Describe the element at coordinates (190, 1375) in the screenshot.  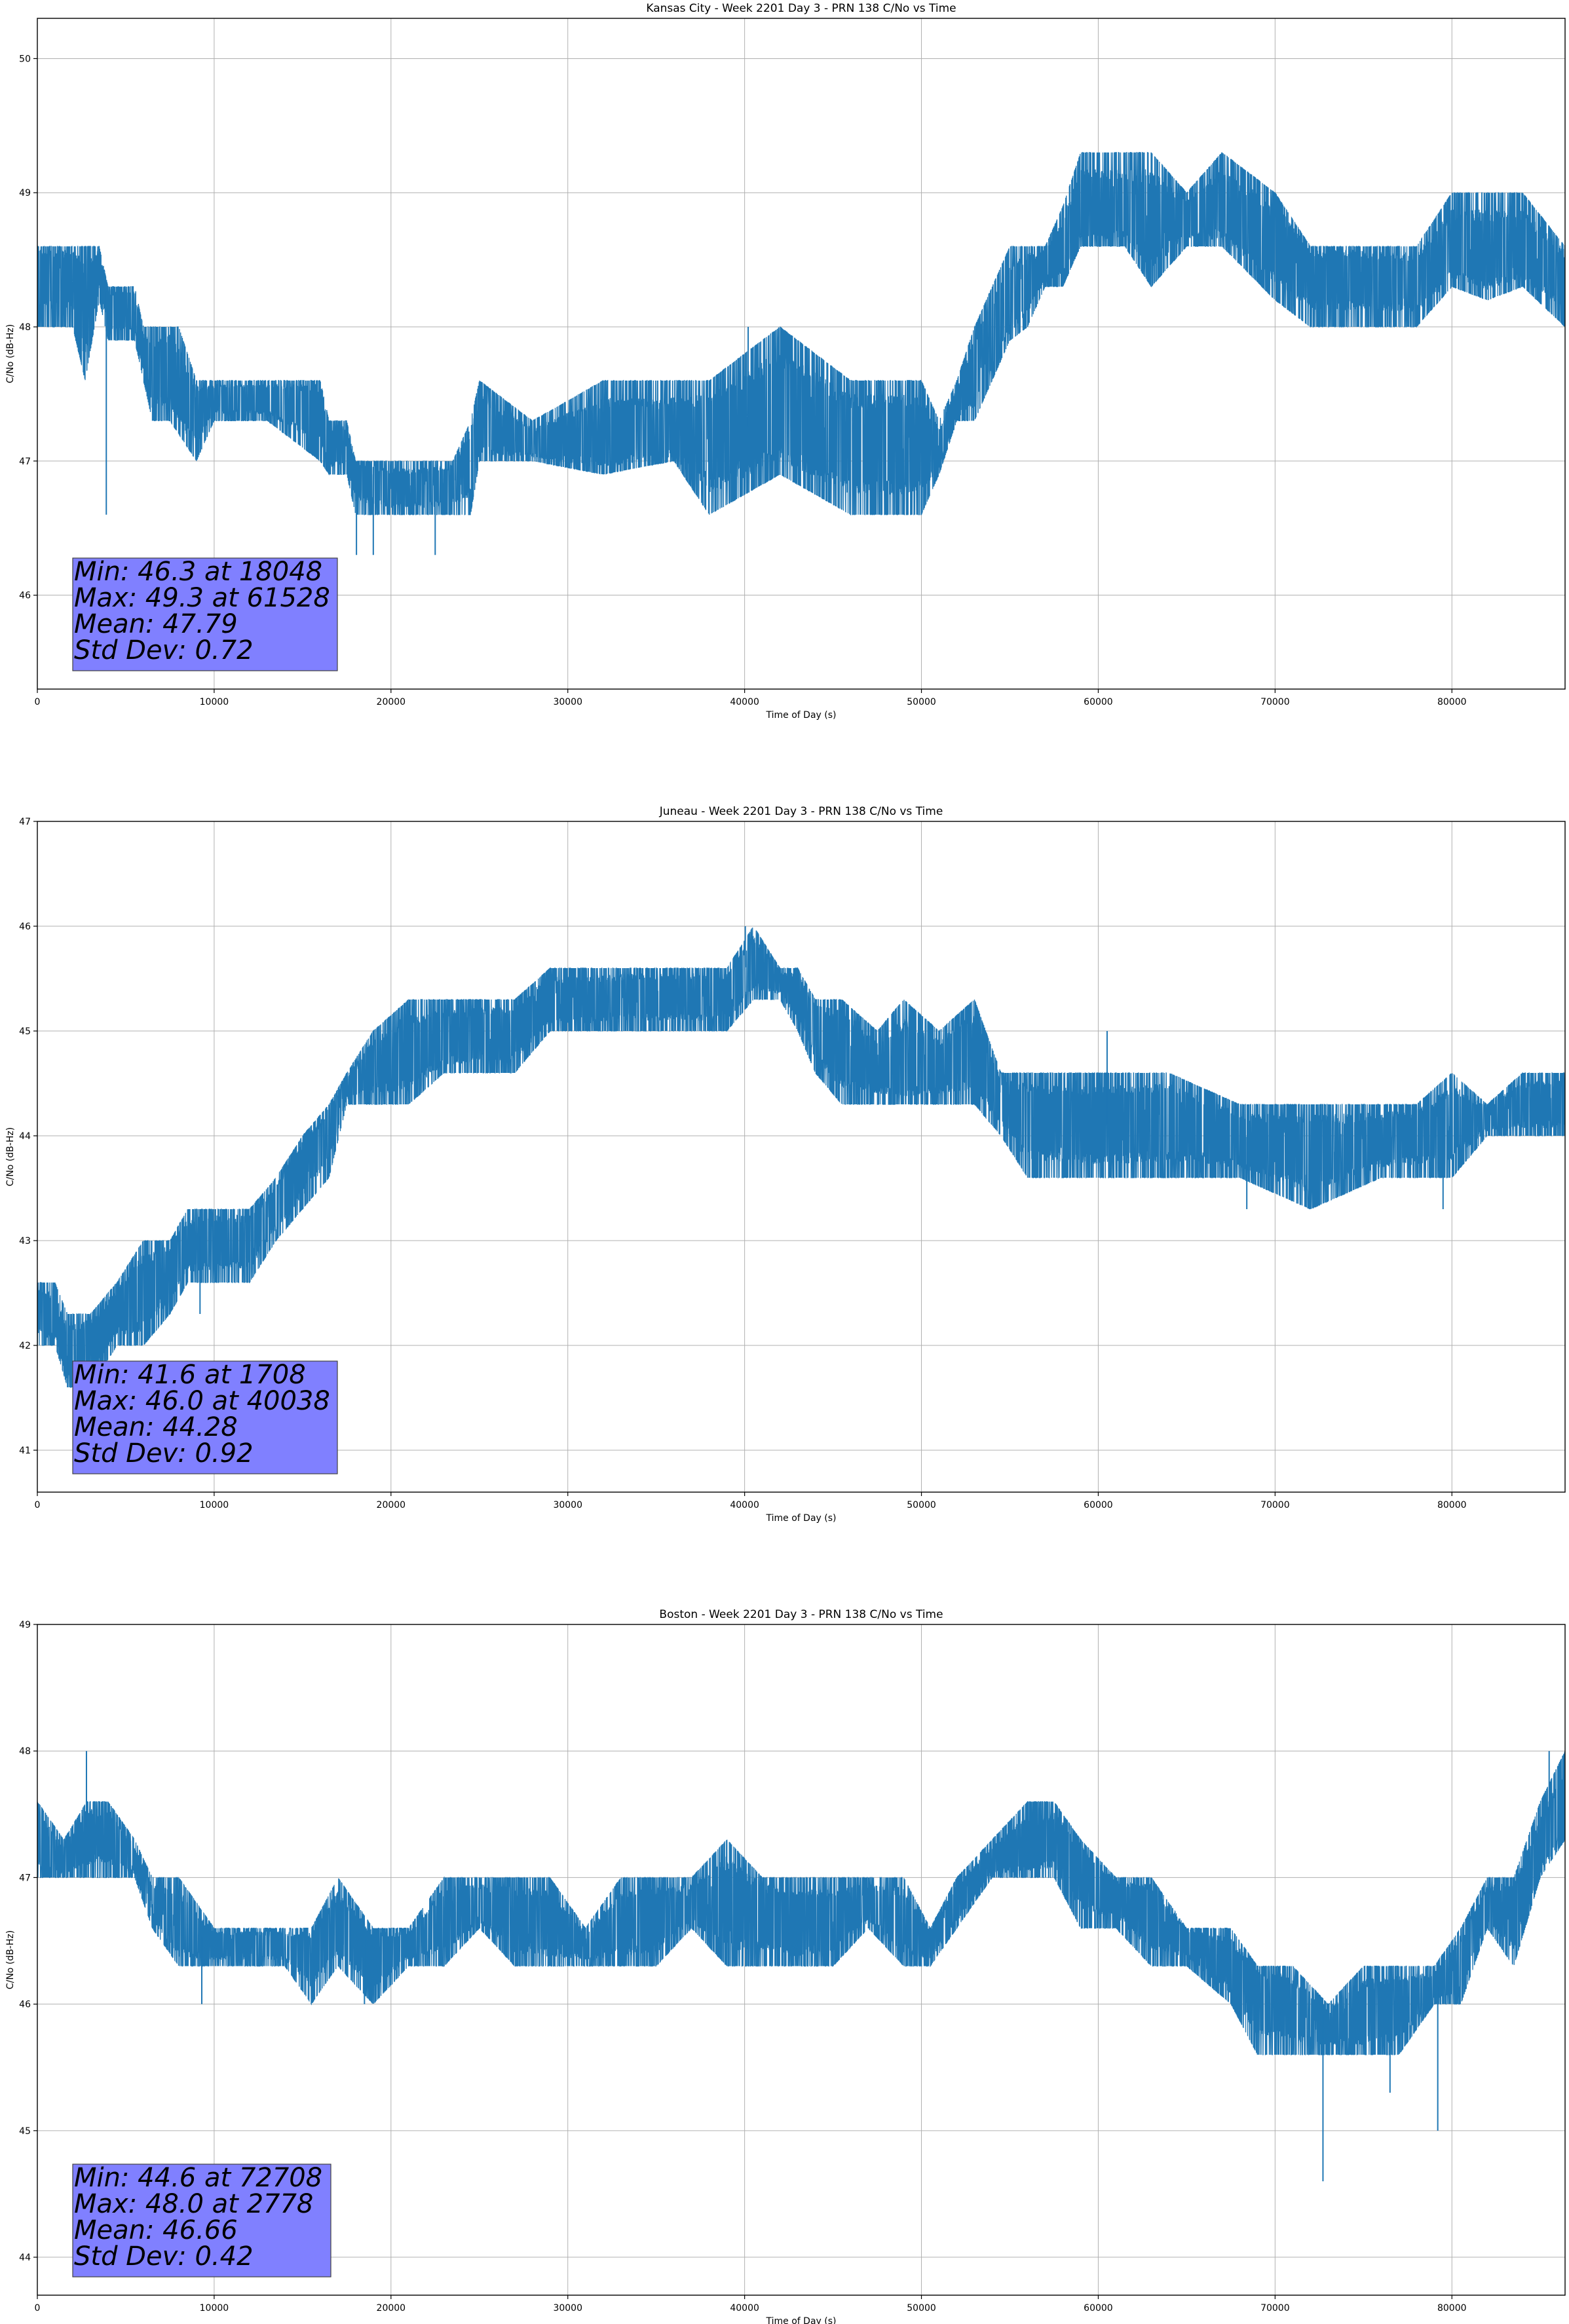
I see `stats-line: Min: 41.6 at 1708` at that location.